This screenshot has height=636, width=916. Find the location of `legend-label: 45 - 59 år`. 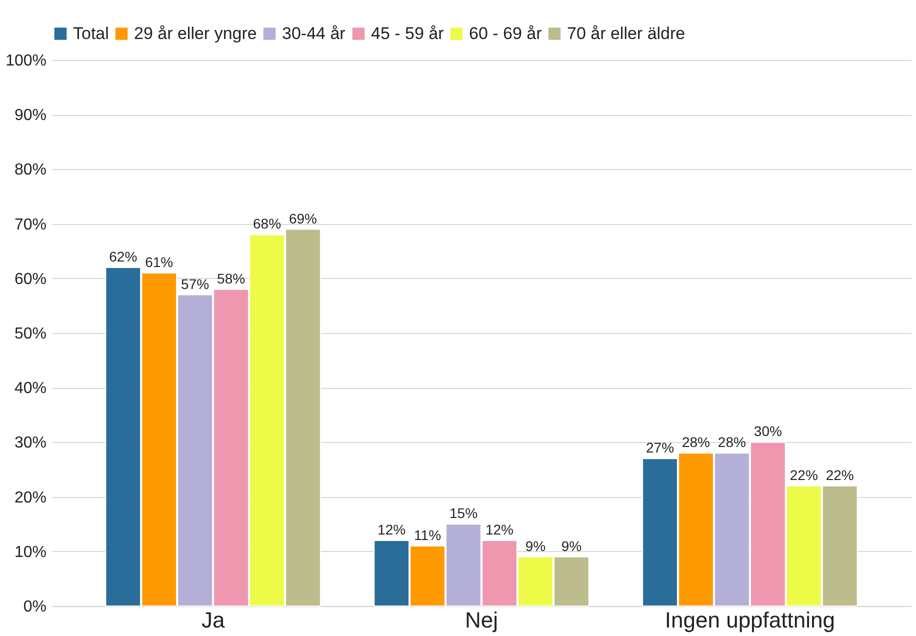

legend-label: 45 - 59 år is located at coordinates (407, 33).